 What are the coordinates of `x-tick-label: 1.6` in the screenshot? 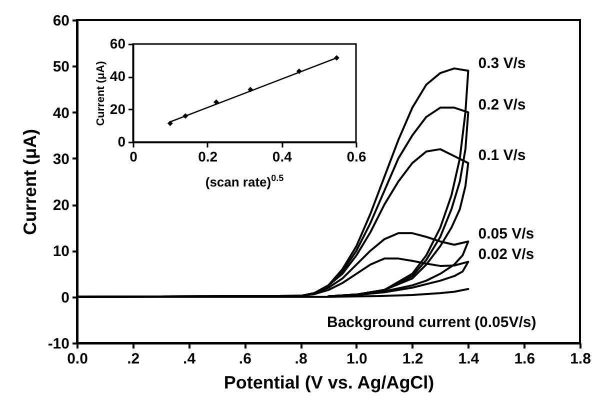 It's located at (525, 359).